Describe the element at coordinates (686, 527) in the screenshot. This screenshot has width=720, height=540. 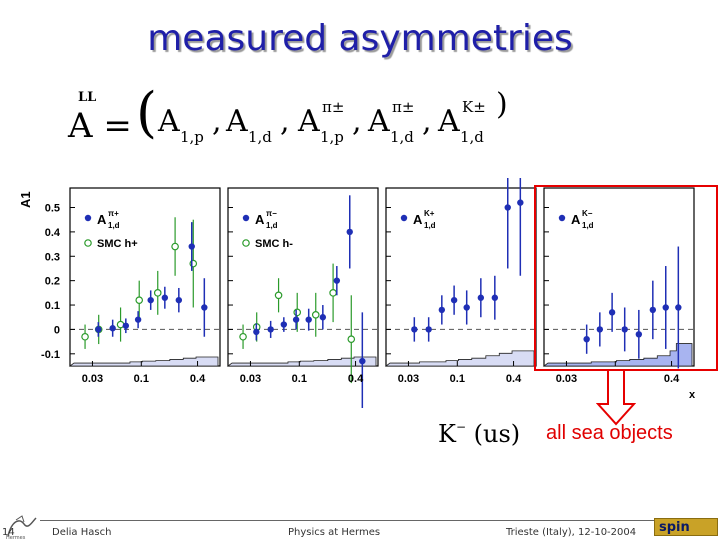
I see `spin-logo: spin` at that location.